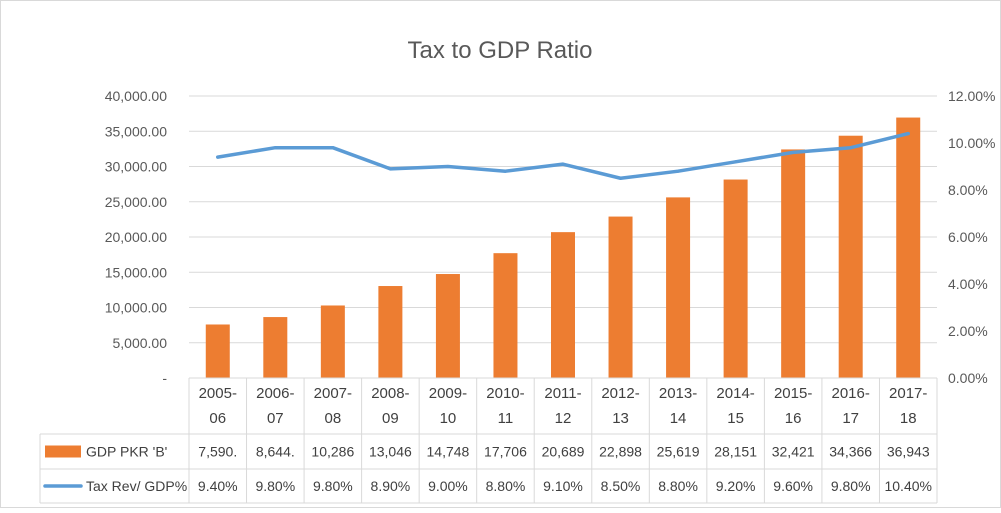 The width and height of the screenshot is (1001, 513). Describe the element at coordinates (391, 486) in the screenshot. I see `tax-table-value: 8.90%` at that location.